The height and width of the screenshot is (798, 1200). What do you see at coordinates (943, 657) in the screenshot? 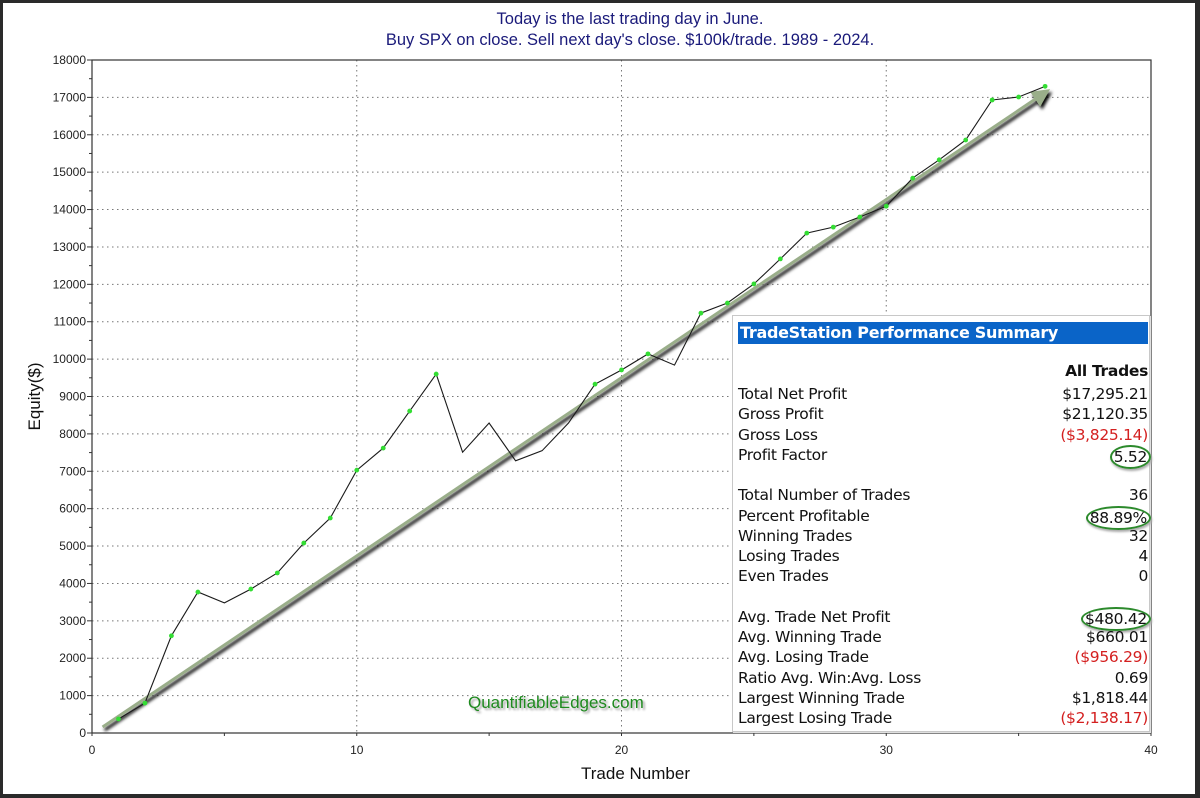
I see `summary-row: Avg. Losing Trade ($956.29)` at bounding box center [943, 657].